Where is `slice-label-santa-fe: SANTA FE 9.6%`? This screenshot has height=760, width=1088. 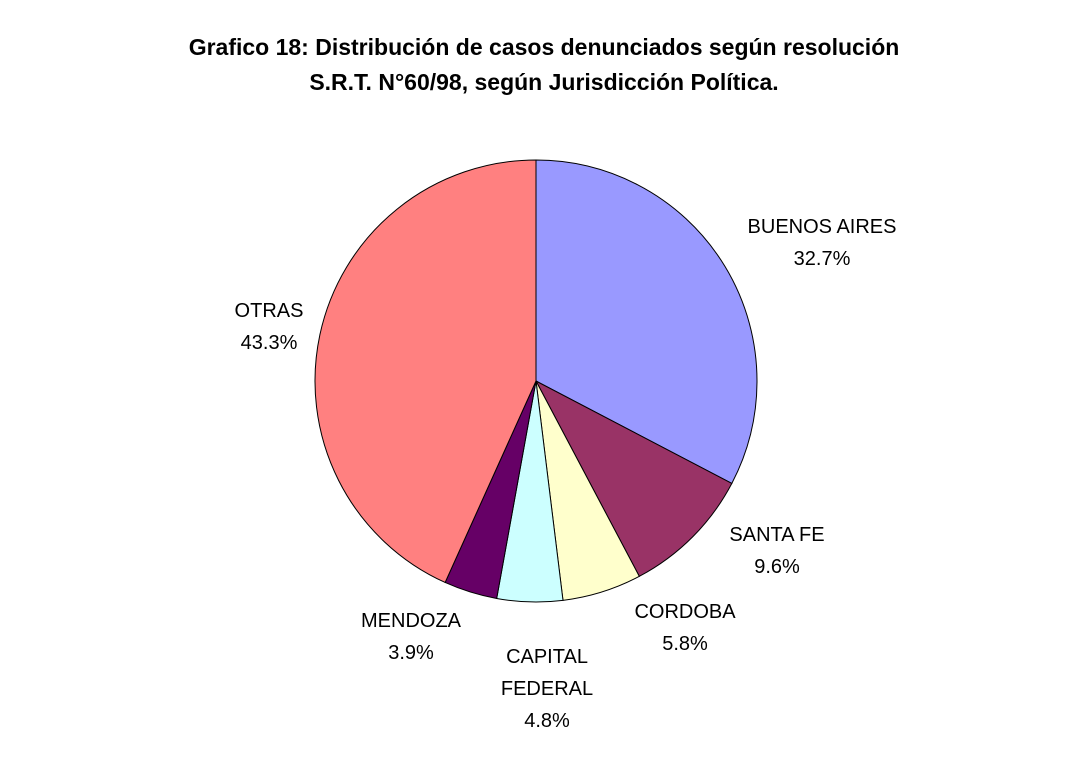
slice-label-santa-fe: SANTA FE 9.6% is located at coordinates (776, 551).